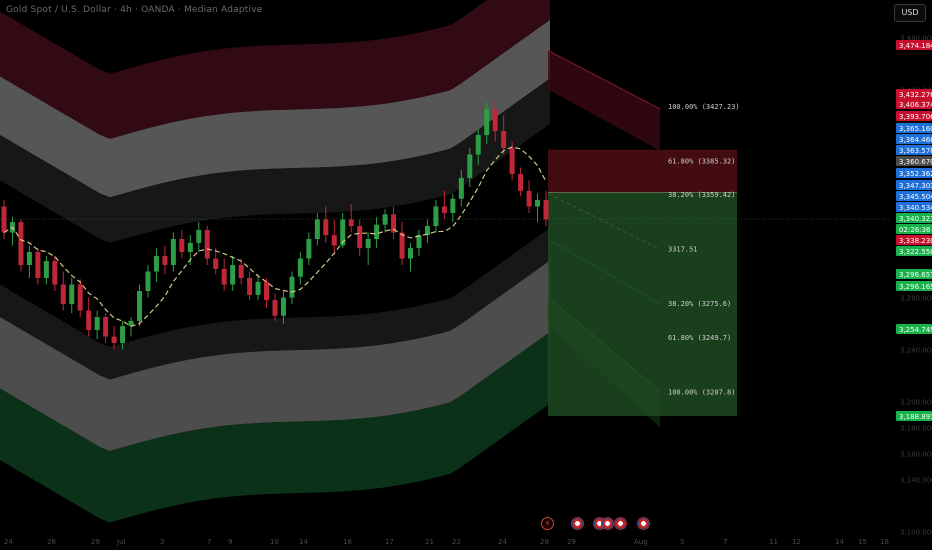  What do you see at coordinates (230, 542) in the screenshot?
I see `x-axis-tick-label: 9` at bounding box center [230, 542].